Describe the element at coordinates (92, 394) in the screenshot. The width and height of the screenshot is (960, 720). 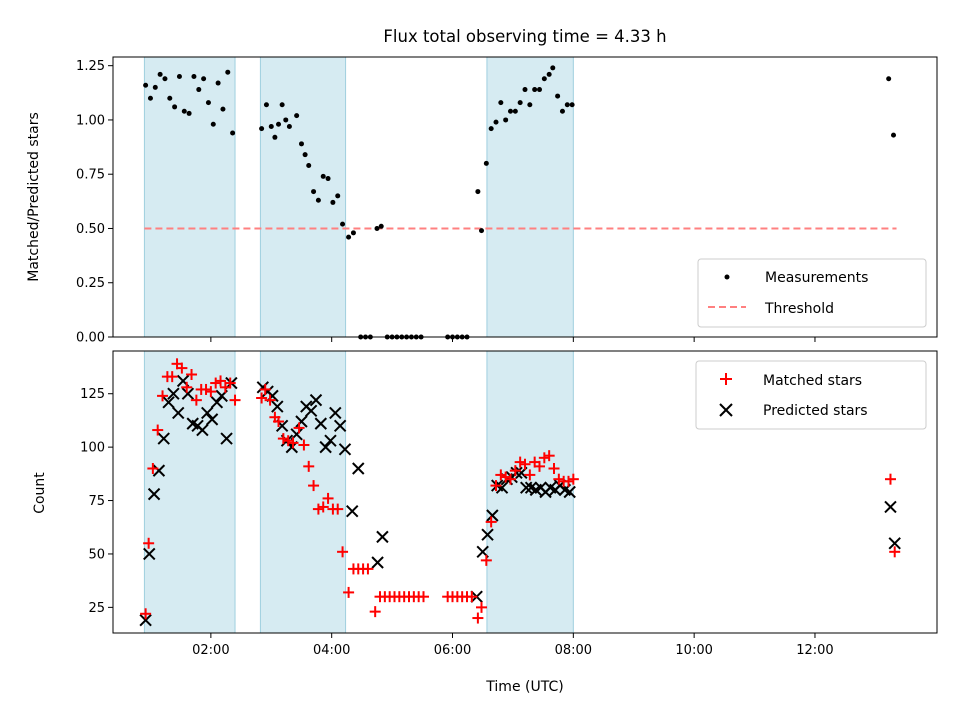
I see `y-tick-label: 125` at that location.